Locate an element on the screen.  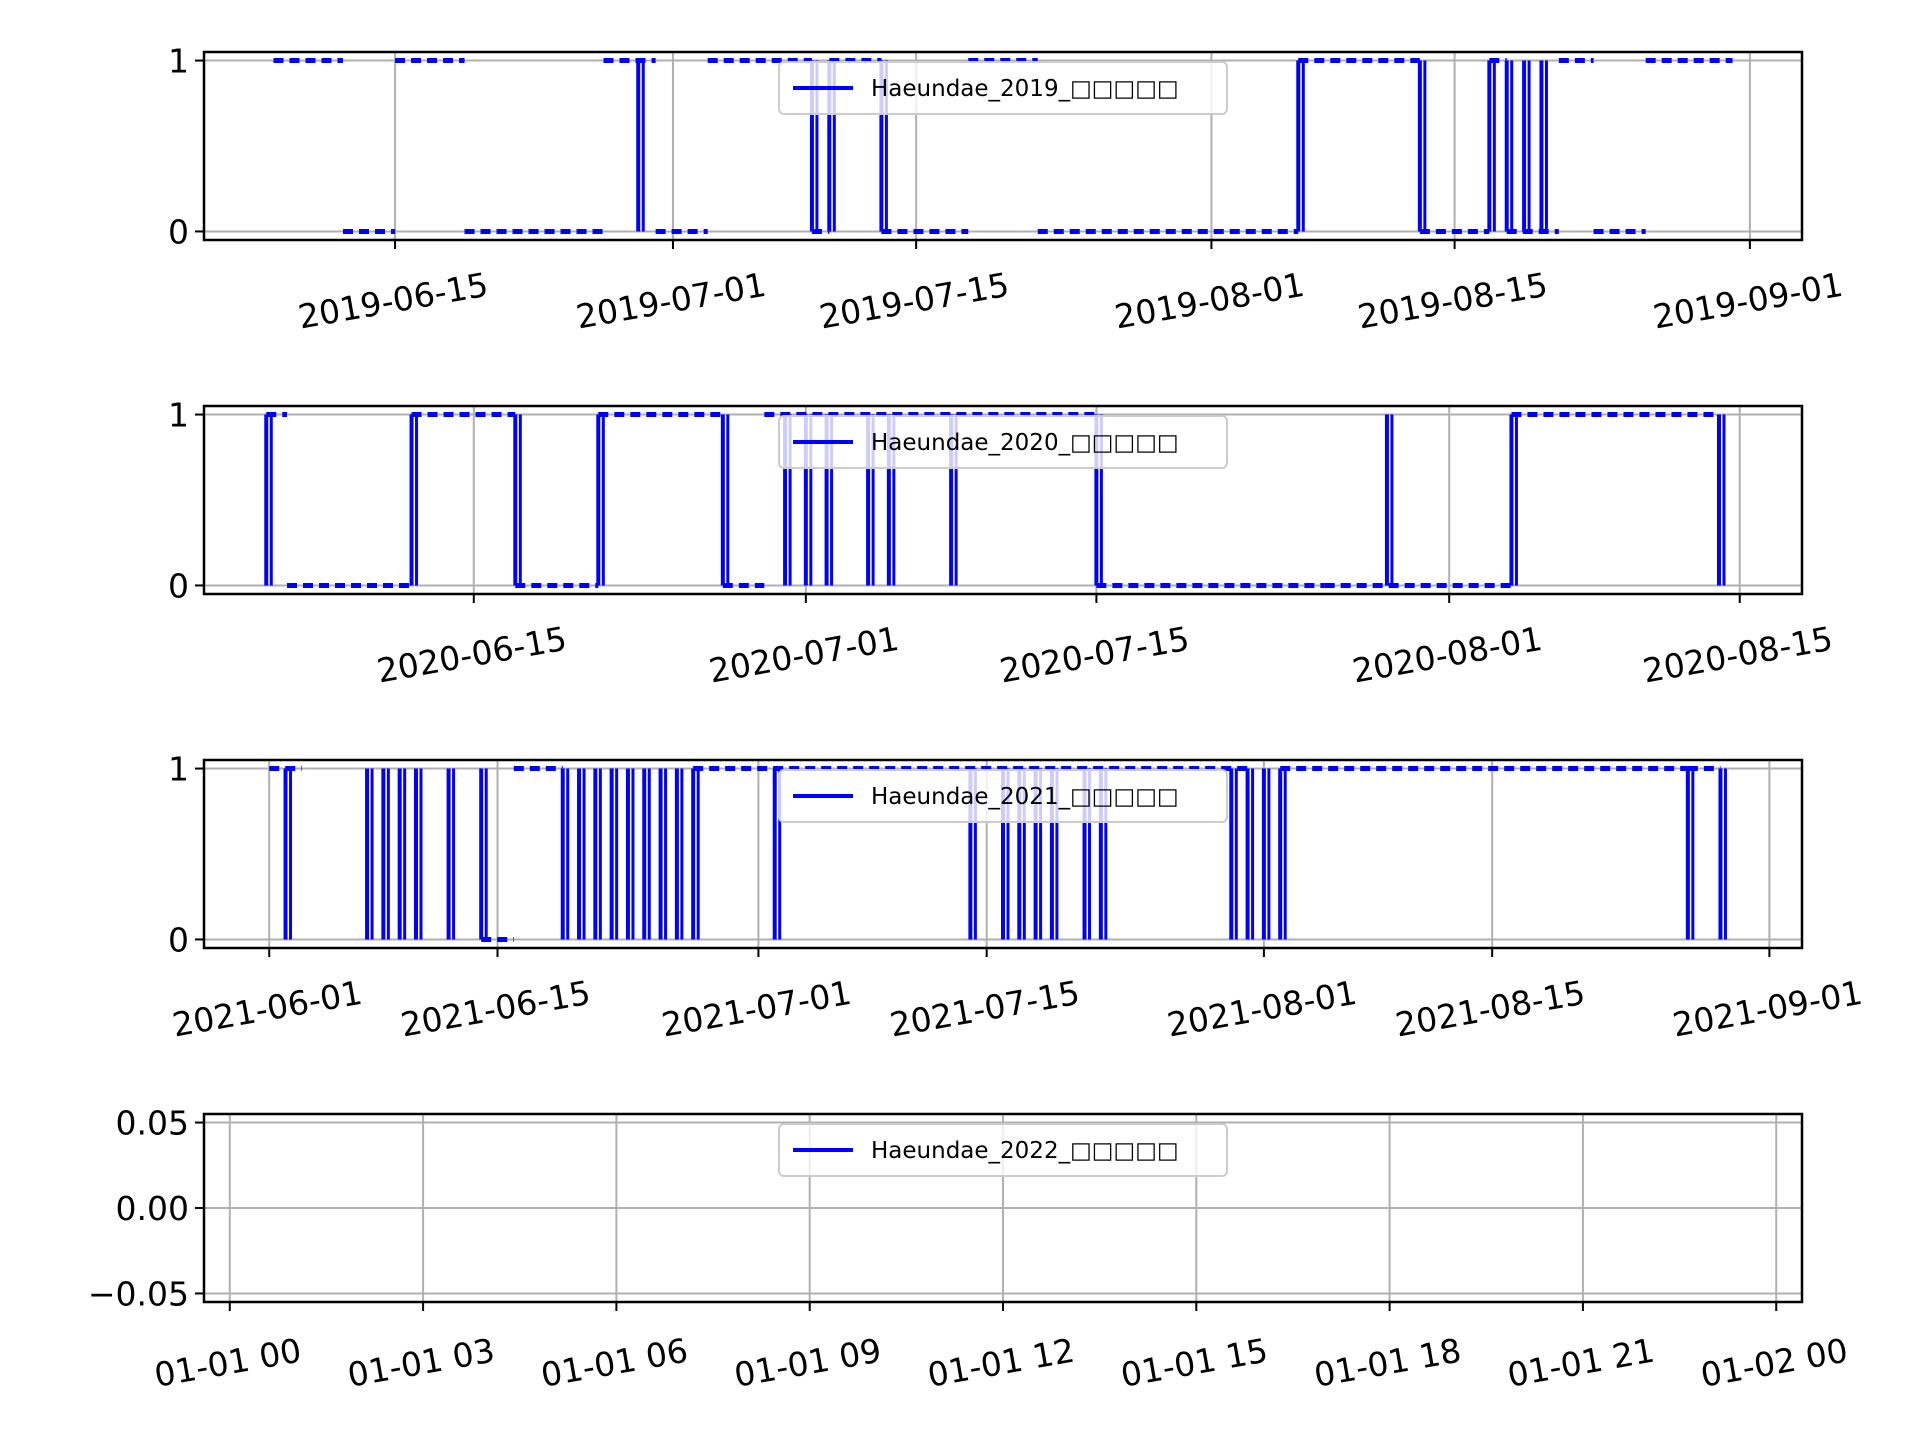
x-tick-label: 01-01 21 is located at coordinates (1580, 1363).